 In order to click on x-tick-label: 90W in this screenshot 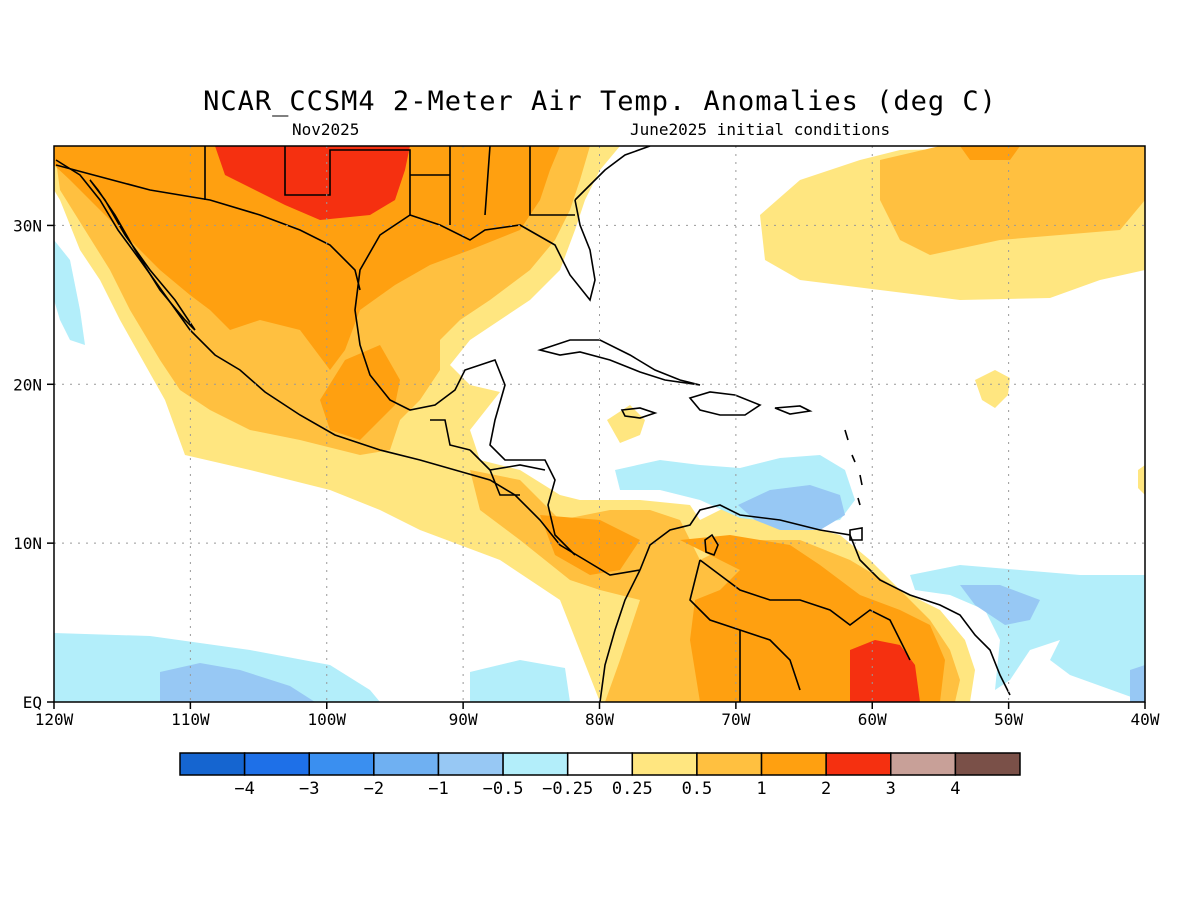, I will do `click(463, 719)`.